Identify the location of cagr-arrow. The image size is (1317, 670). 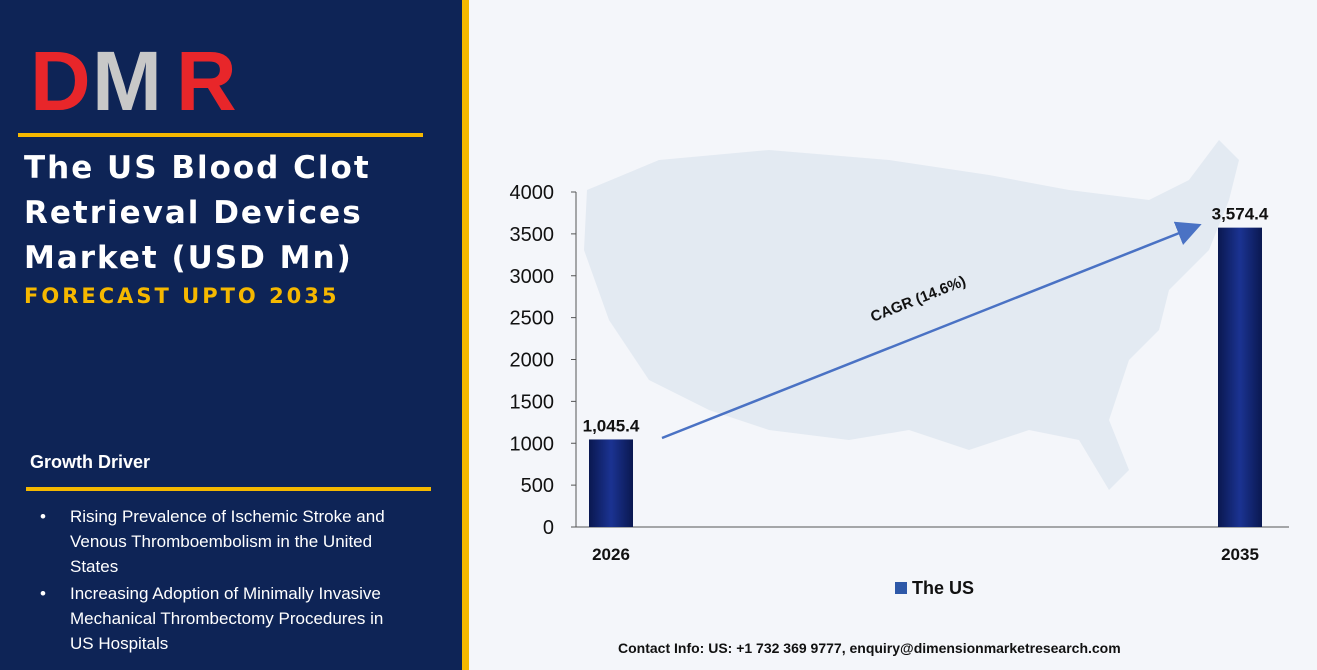
(931, 330).